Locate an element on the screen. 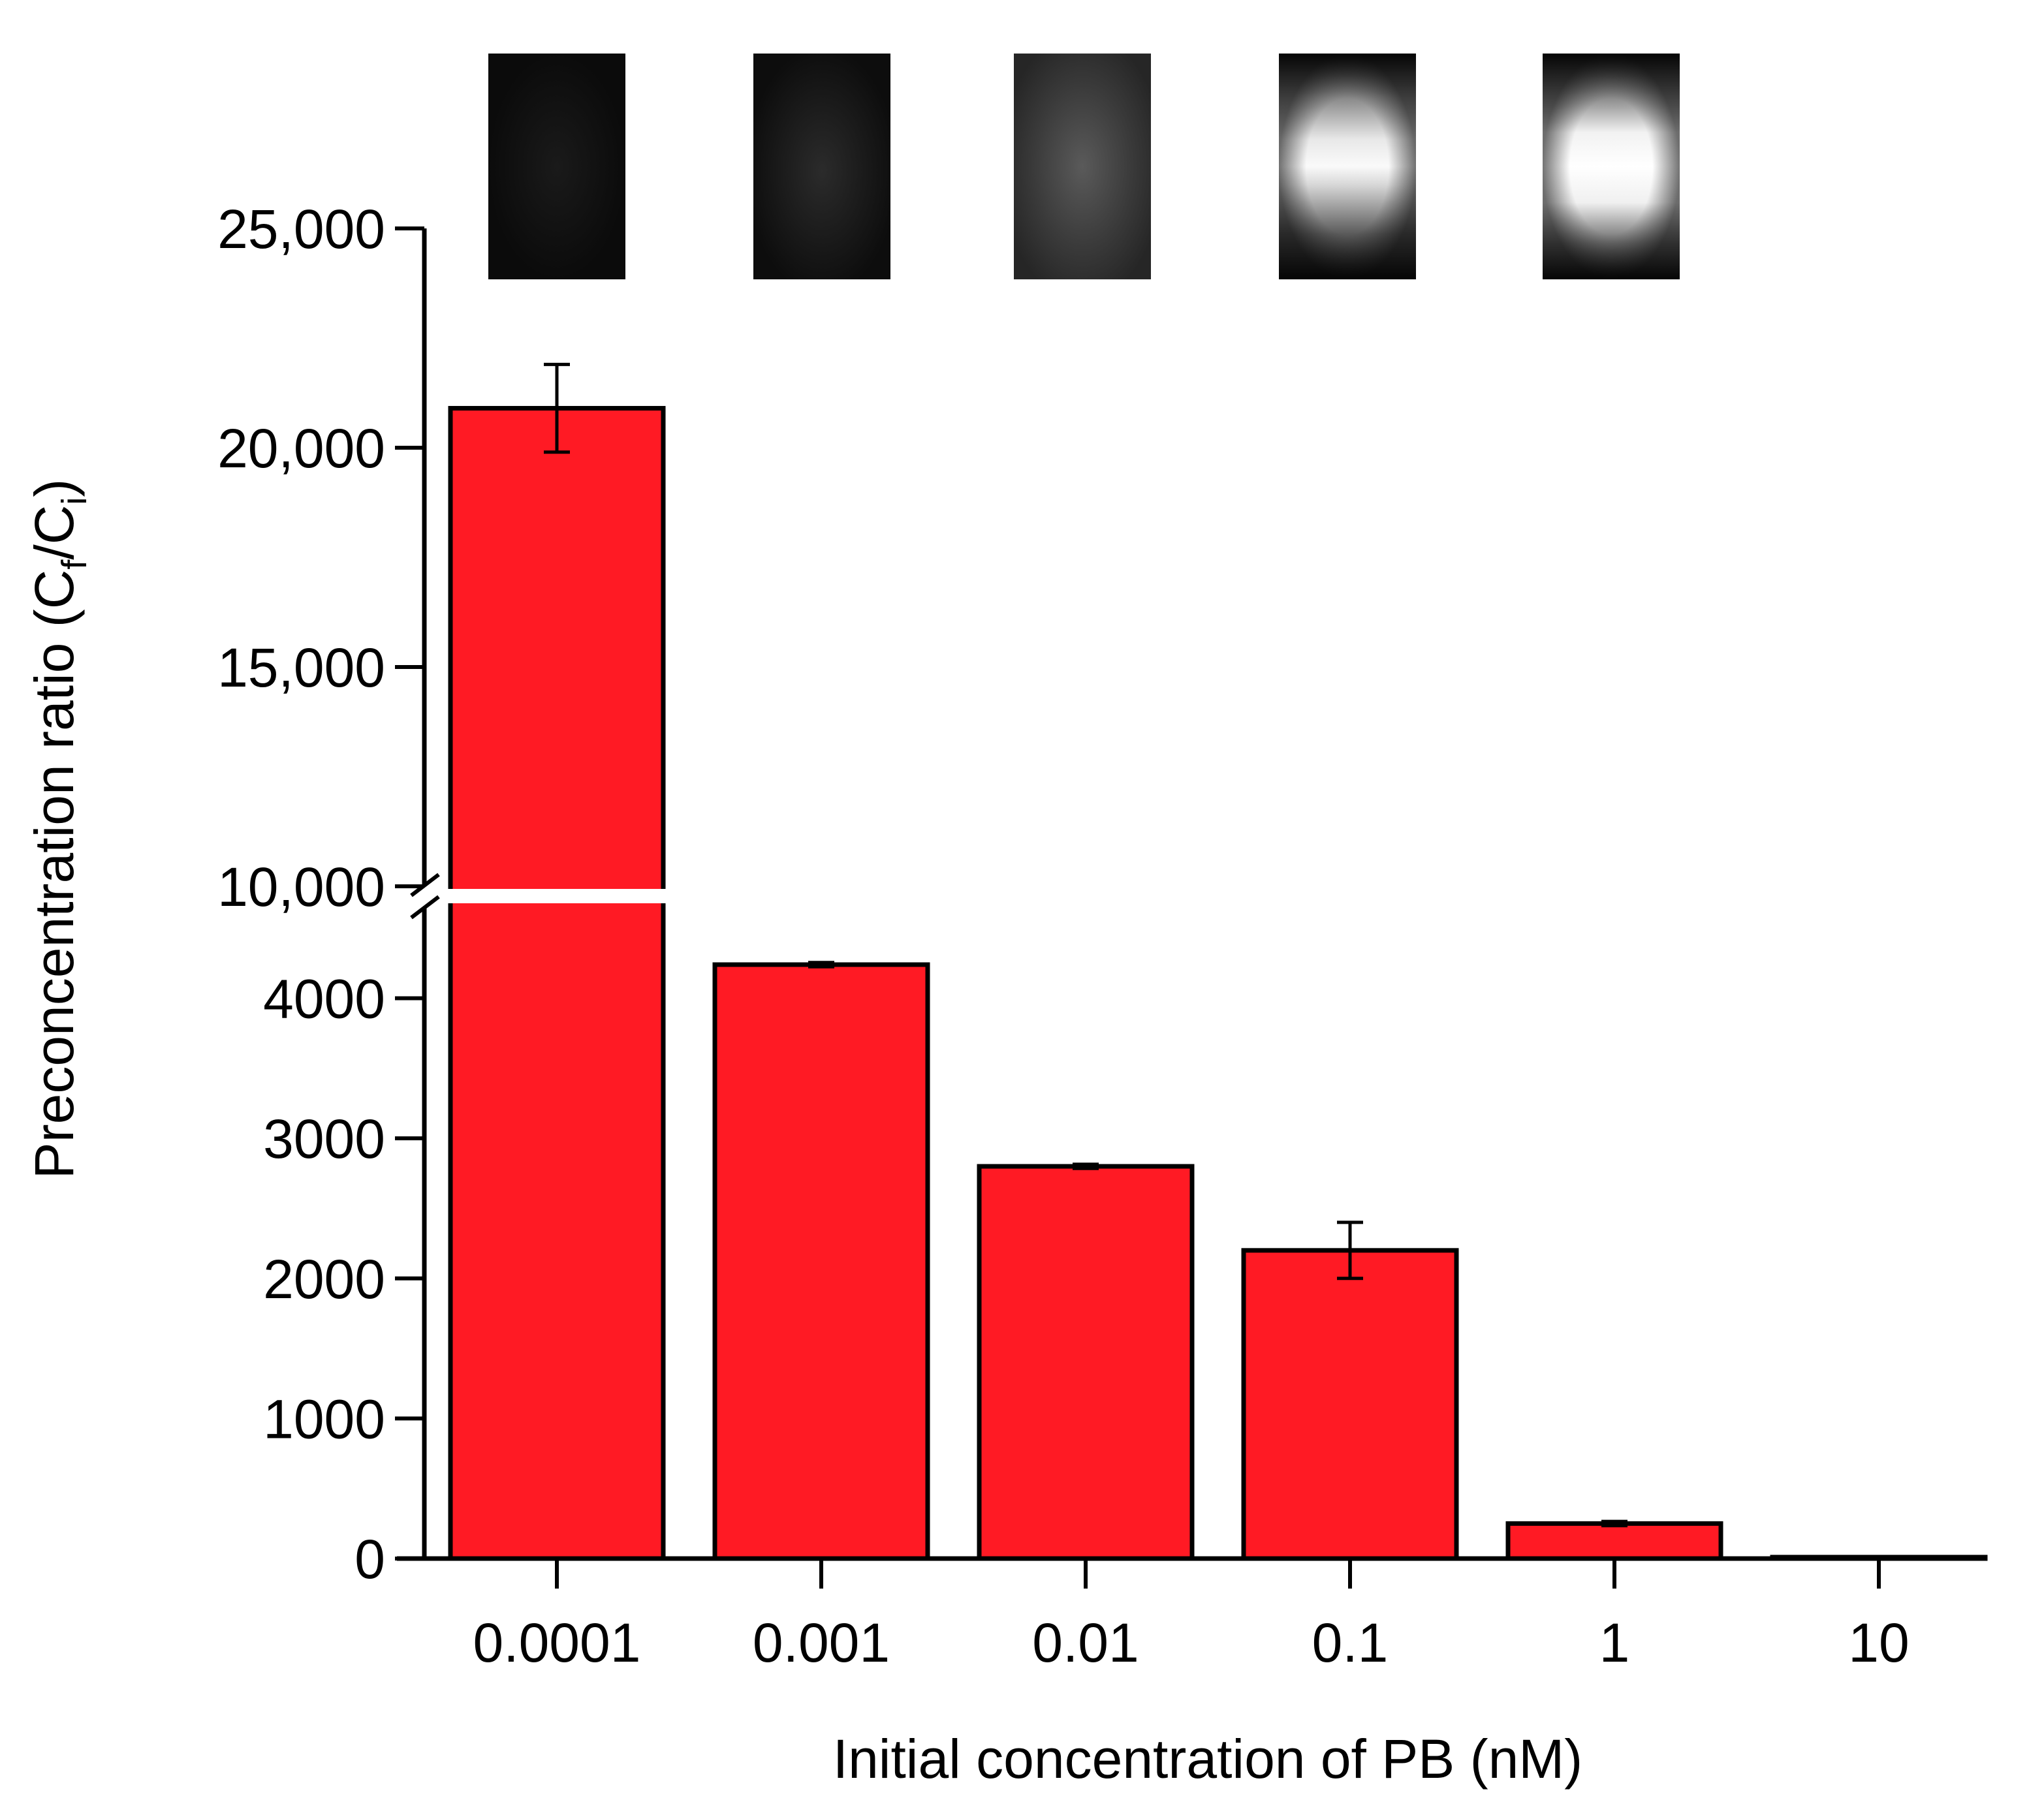 This screenshot has width=2044, height=1817. inset-images is located at coordinates (1084, 166).